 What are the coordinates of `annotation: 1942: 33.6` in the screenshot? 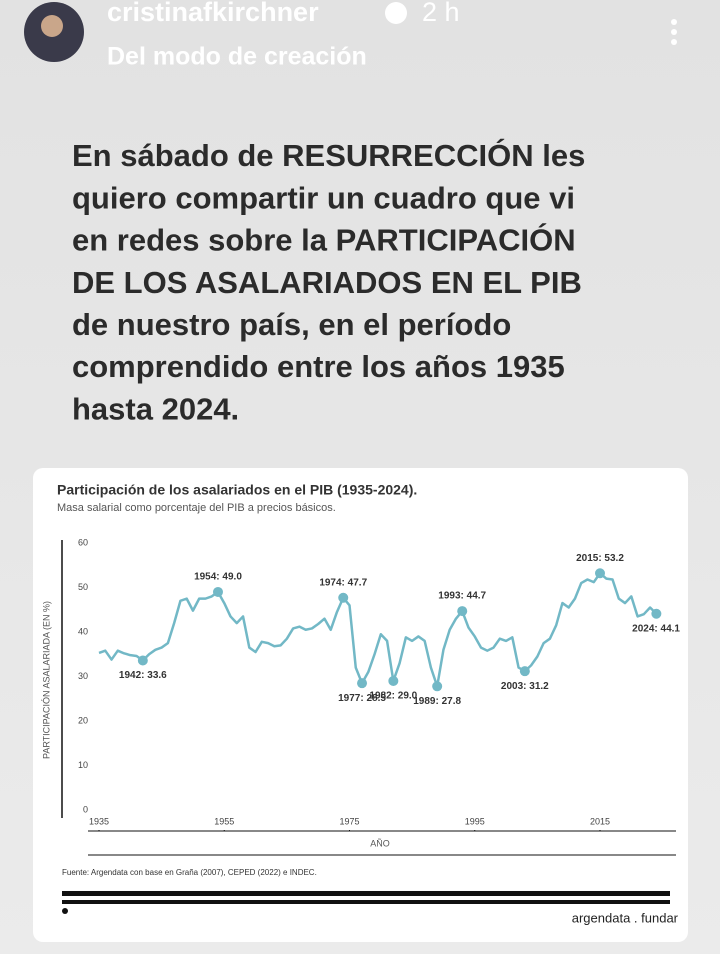 It's located at (143, 675).